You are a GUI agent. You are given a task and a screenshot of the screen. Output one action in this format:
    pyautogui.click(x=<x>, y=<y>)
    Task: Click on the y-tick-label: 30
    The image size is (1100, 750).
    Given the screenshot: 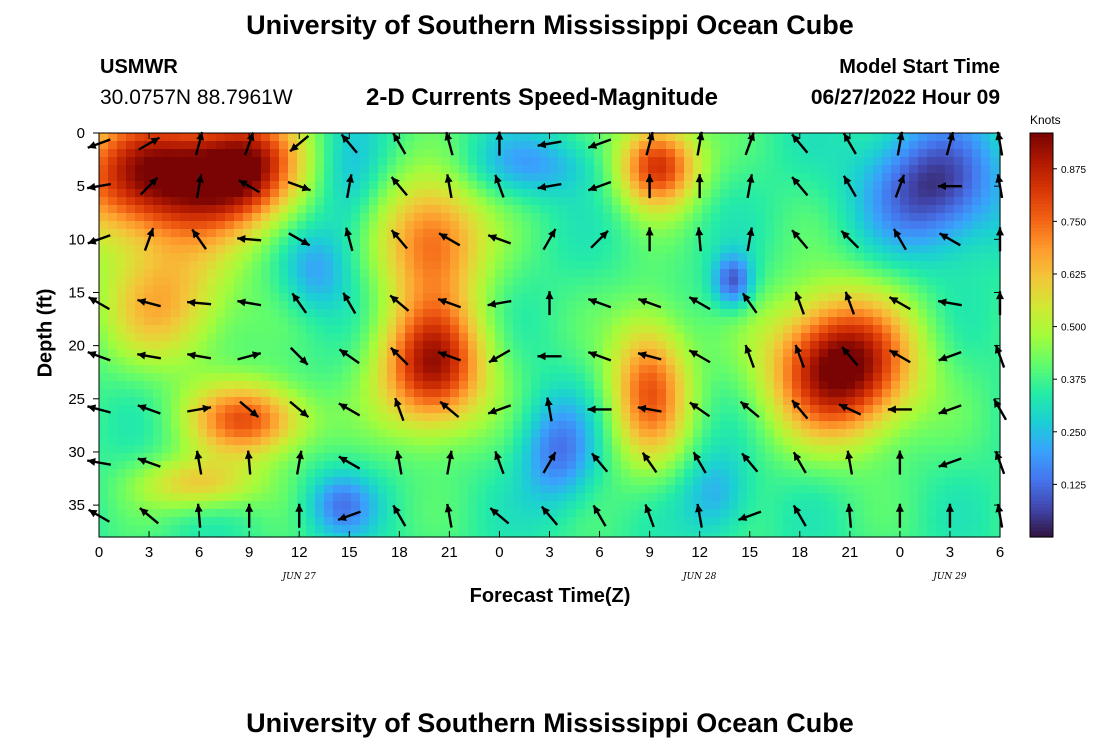 What is the action you would take?
    pyautogui.click(x=76, y=452)
    